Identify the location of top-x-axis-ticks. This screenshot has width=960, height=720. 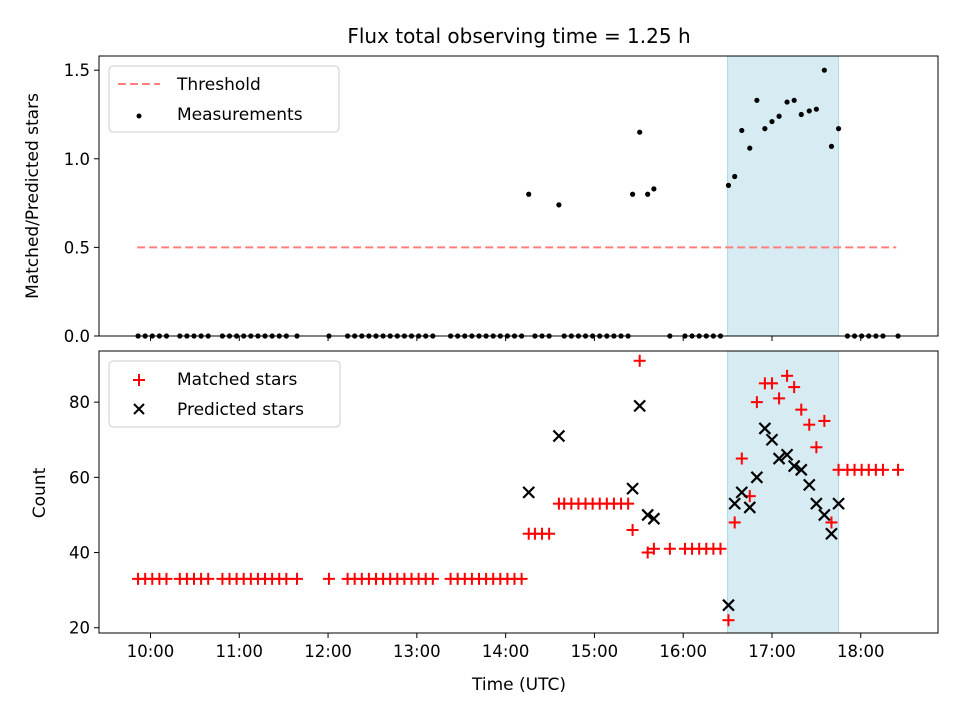
(505, 338).